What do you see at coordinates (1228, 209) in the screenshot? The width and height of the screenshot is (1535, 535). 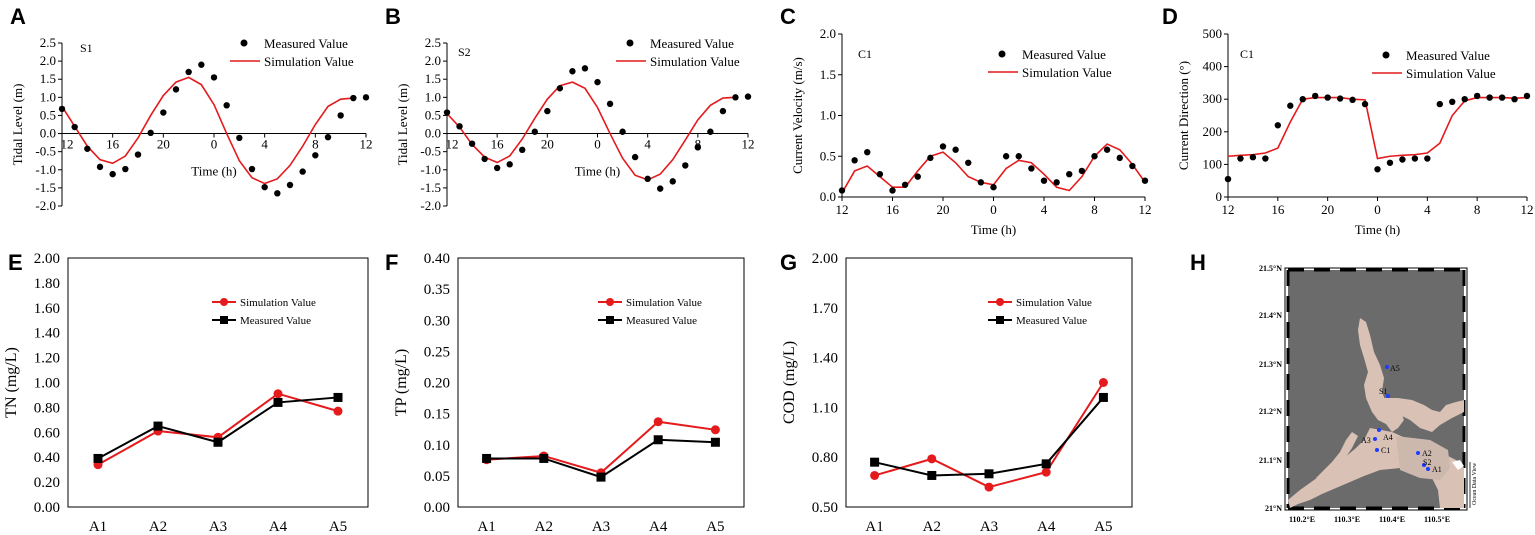 I see `x-tick-label-d: 12` at bounding box center [1228, 209].